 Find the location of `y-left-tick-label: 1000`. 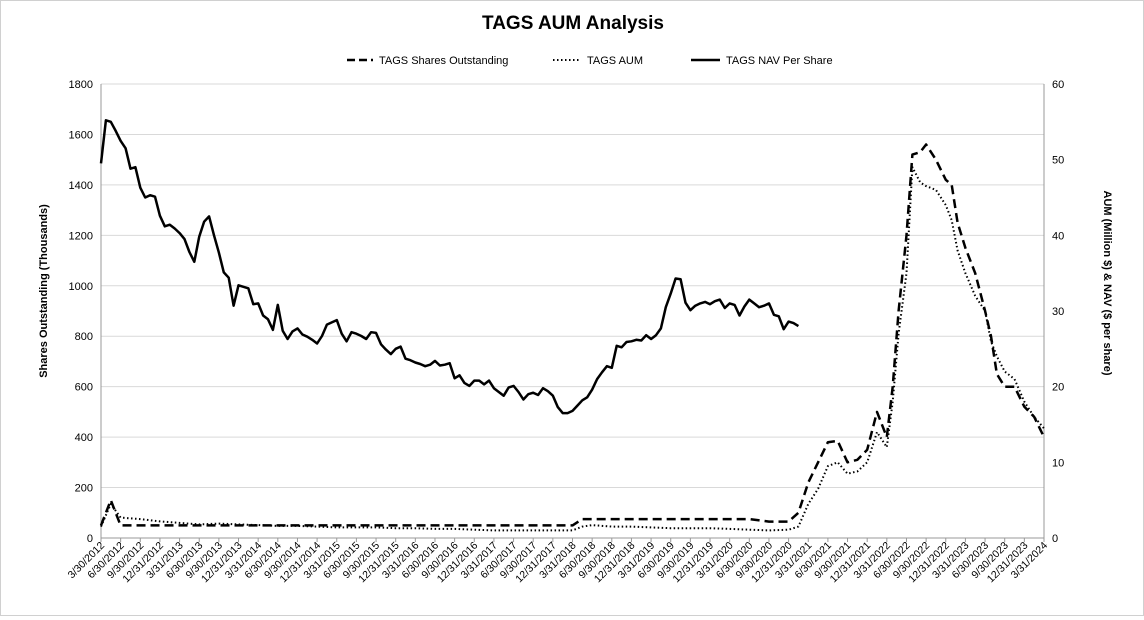

y-left-tick-label: 1000 is located at coordinates (81, 287).